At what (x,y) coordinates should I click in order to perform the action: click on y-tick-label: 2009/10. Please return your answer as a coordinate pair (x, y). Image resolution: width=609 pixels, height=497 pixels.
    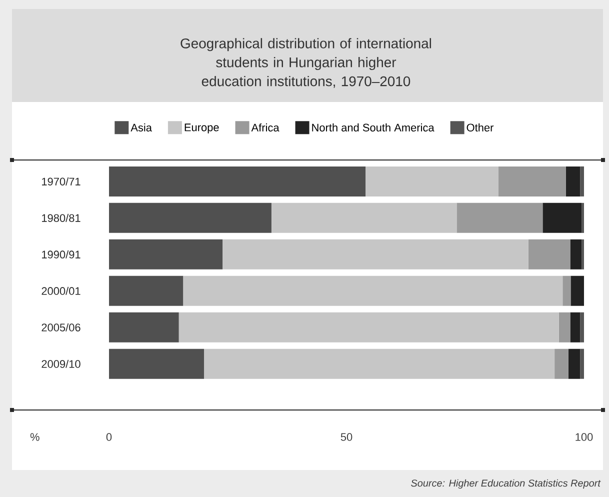
    Looking at the image, I should click on (61, 364).